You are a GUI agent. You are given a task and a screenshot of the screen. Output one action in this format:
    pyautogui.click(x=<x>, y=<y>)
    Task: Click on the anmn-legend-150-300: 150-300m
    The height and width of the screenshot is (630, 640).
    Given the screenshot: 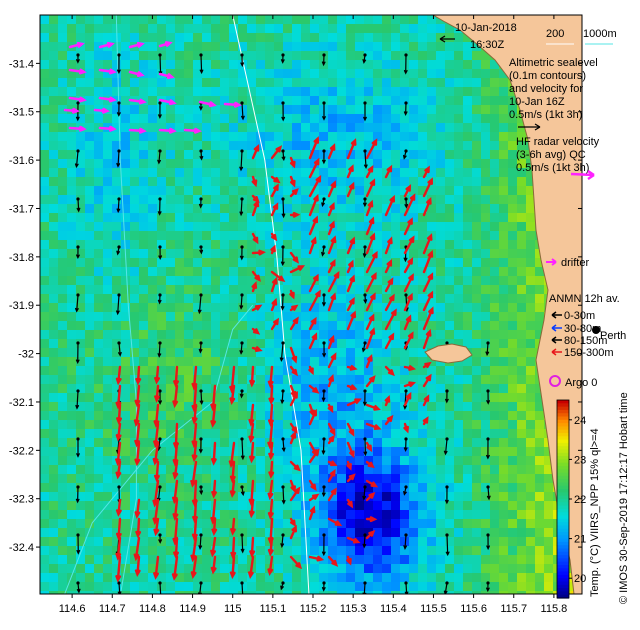 What is the action you would take?
    pyautogui.click(x=582, y=353)
    